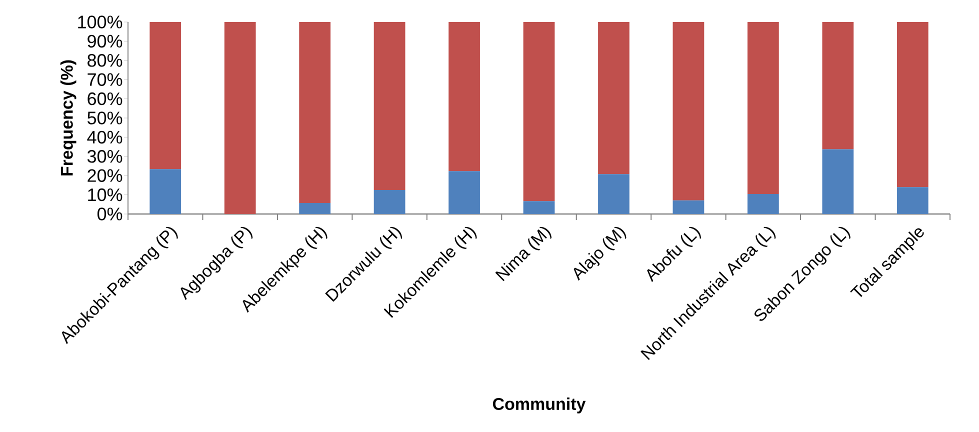 The height and width of the screenshot is (432, 979). I want to click on x-axis-title: Community, so click(539, 406).